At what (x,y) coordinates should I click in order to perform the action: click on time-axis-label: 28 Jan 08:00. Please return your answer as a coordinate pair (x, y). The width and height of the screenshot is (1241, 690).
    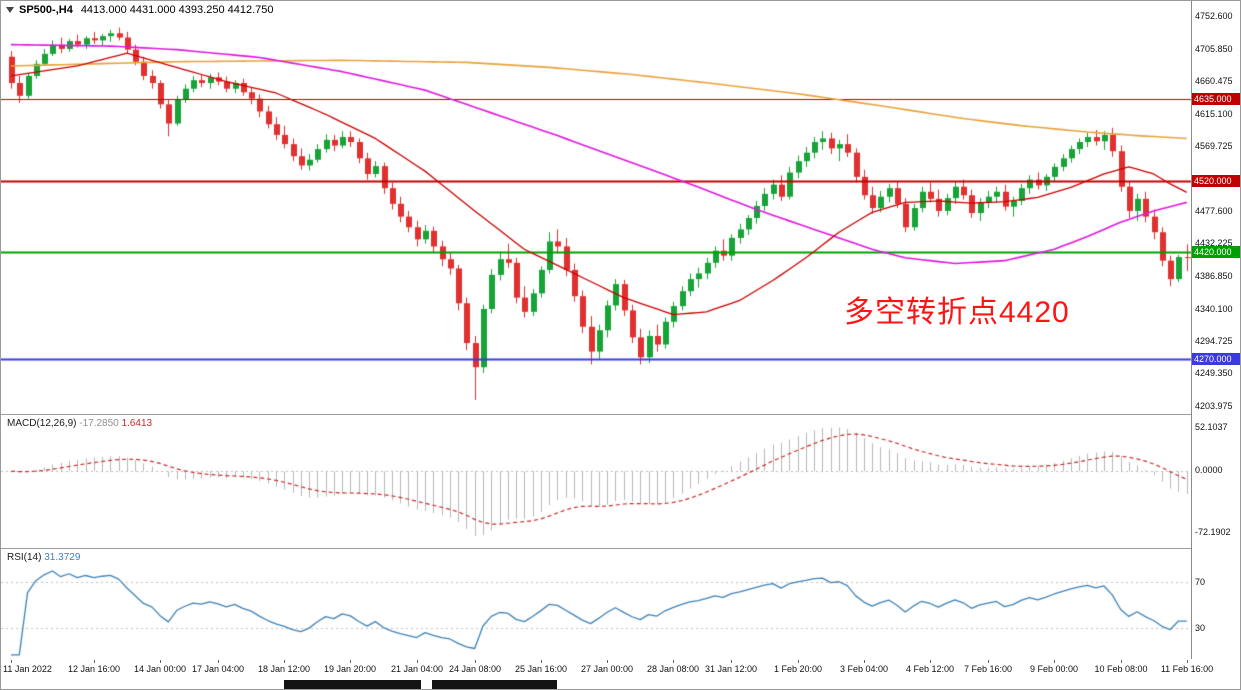
    Looking at the image, I should click on (673, 669).